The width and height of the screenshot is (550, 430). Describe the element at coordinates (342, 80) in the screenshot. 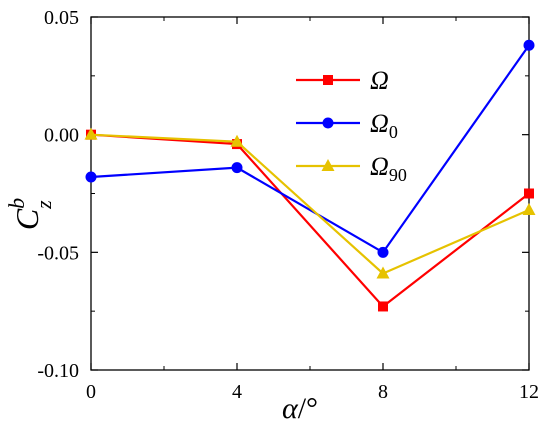

I see `legend-item: Ω` at that location.